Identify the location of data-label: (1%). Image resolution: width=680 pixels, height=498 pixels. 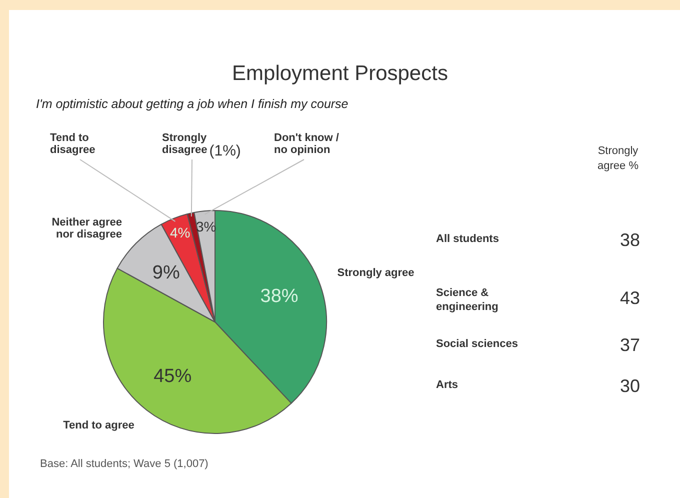
(225, 151).